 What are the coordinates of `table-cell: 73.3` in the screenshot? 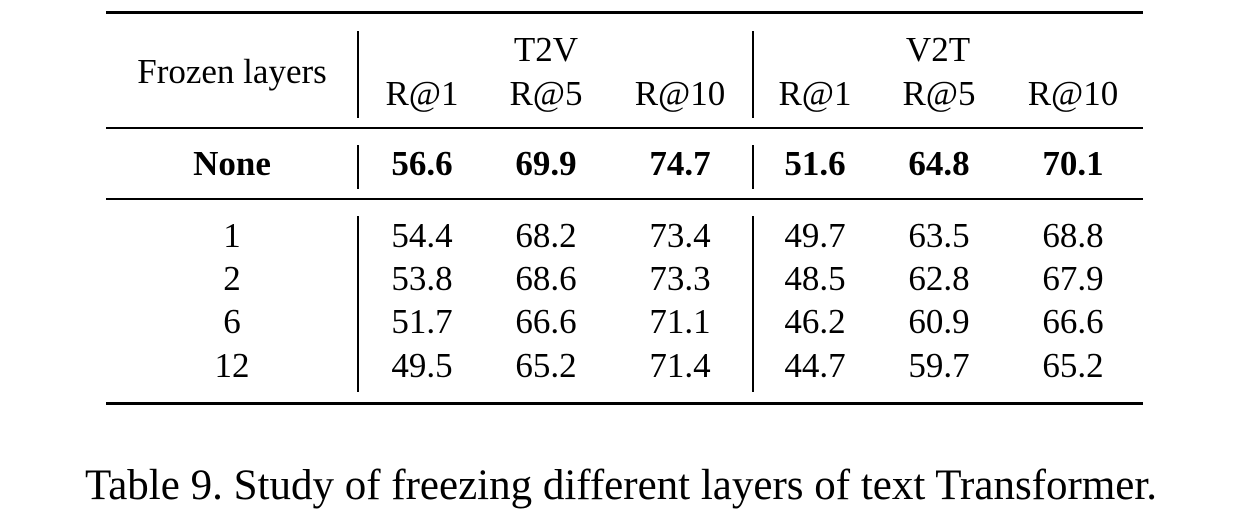 It's located at (680, 278).